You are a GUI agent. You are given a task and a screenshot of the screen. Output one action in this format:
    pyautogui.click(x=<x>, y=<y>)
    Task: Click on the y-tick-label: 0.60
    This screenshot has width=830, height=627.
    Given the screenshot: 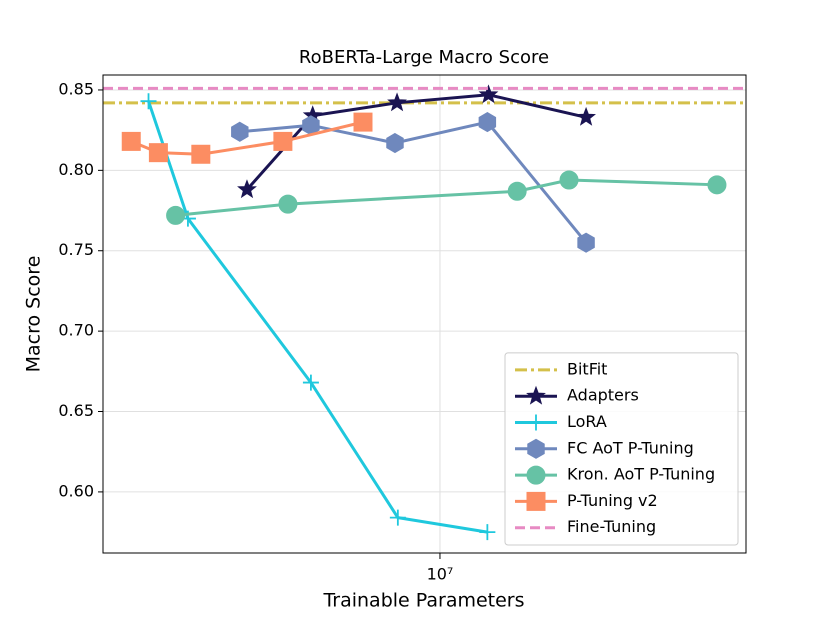 What is the action you would take?
    pyautogui.click(x=76, y=490)
    